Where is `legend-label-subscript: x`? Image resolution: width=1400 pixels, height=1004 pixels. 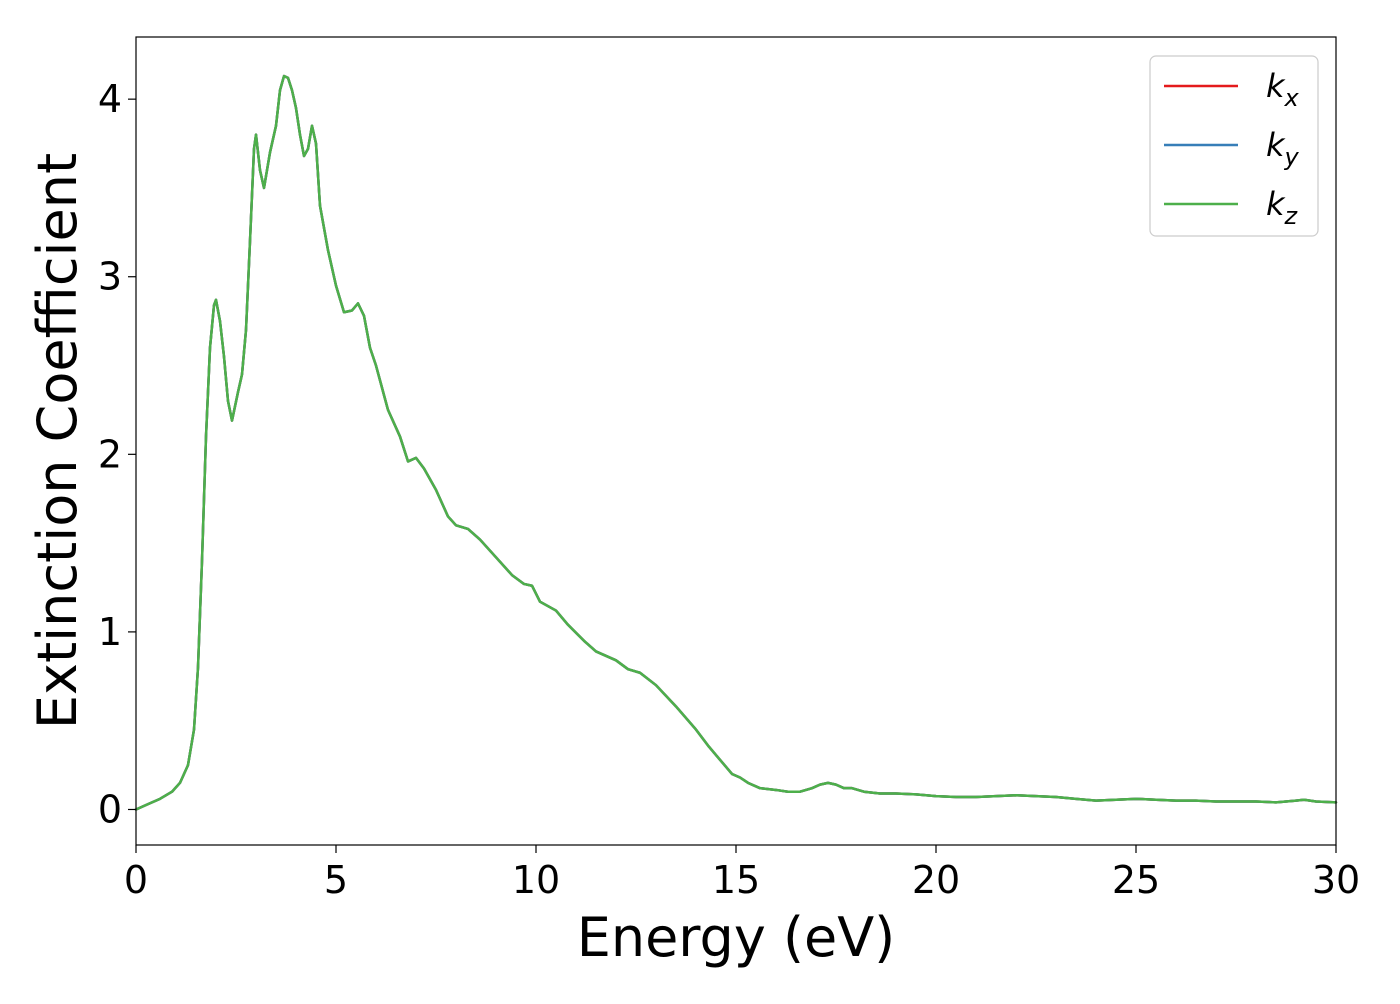
legend-label-subscript: x is located at coordinates (1292, 98).